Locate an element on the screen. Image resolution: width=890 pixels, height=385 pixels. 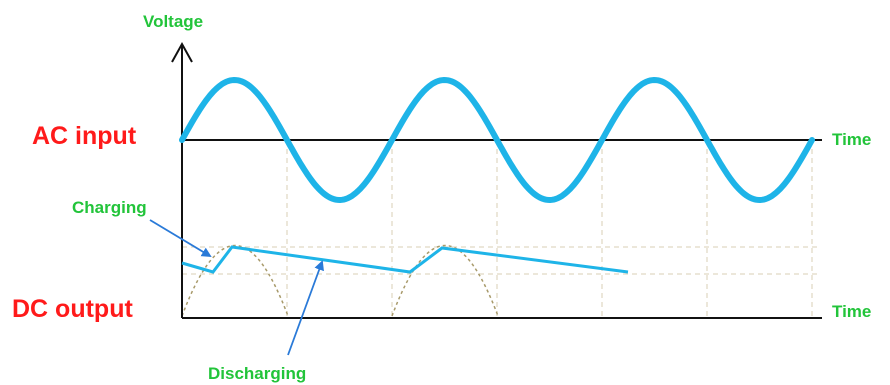
dc-time-axis-label: Time is located at coordinates (852, 311).